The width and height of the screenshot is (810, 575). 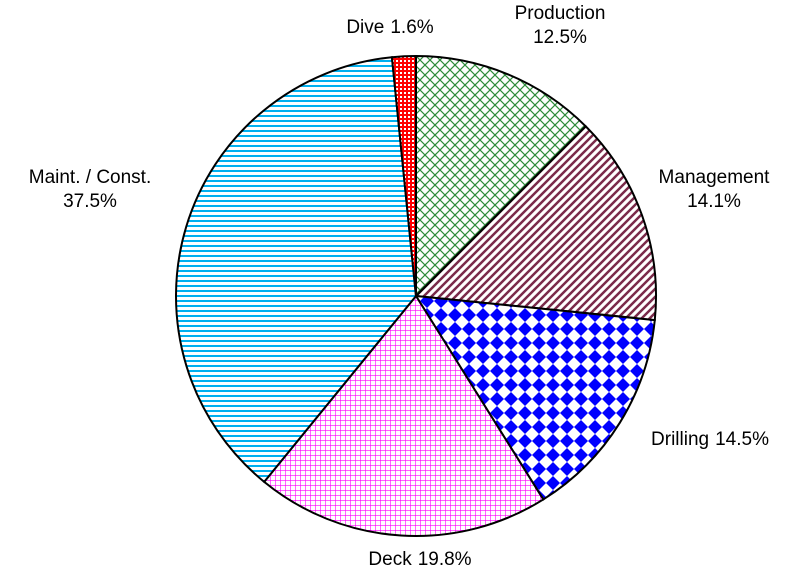 What do you see at coordinates (411, 27) in the screenshot?
I see `value-label: 1.6%` at bounding box center [411, 27].